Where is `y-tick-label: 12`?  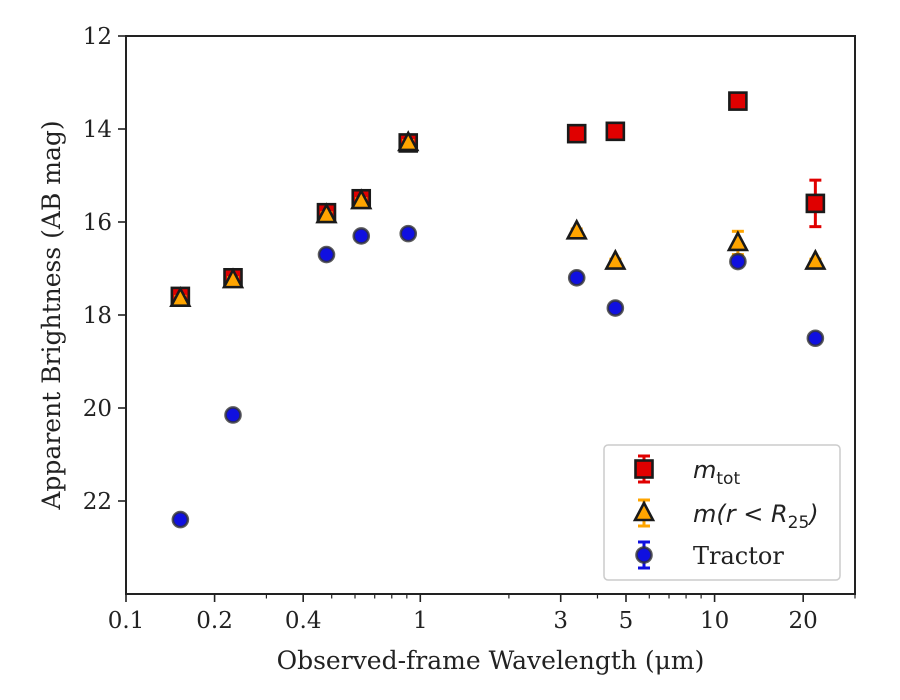
y-tick-label: 12 is located at coordinates (97, 37).